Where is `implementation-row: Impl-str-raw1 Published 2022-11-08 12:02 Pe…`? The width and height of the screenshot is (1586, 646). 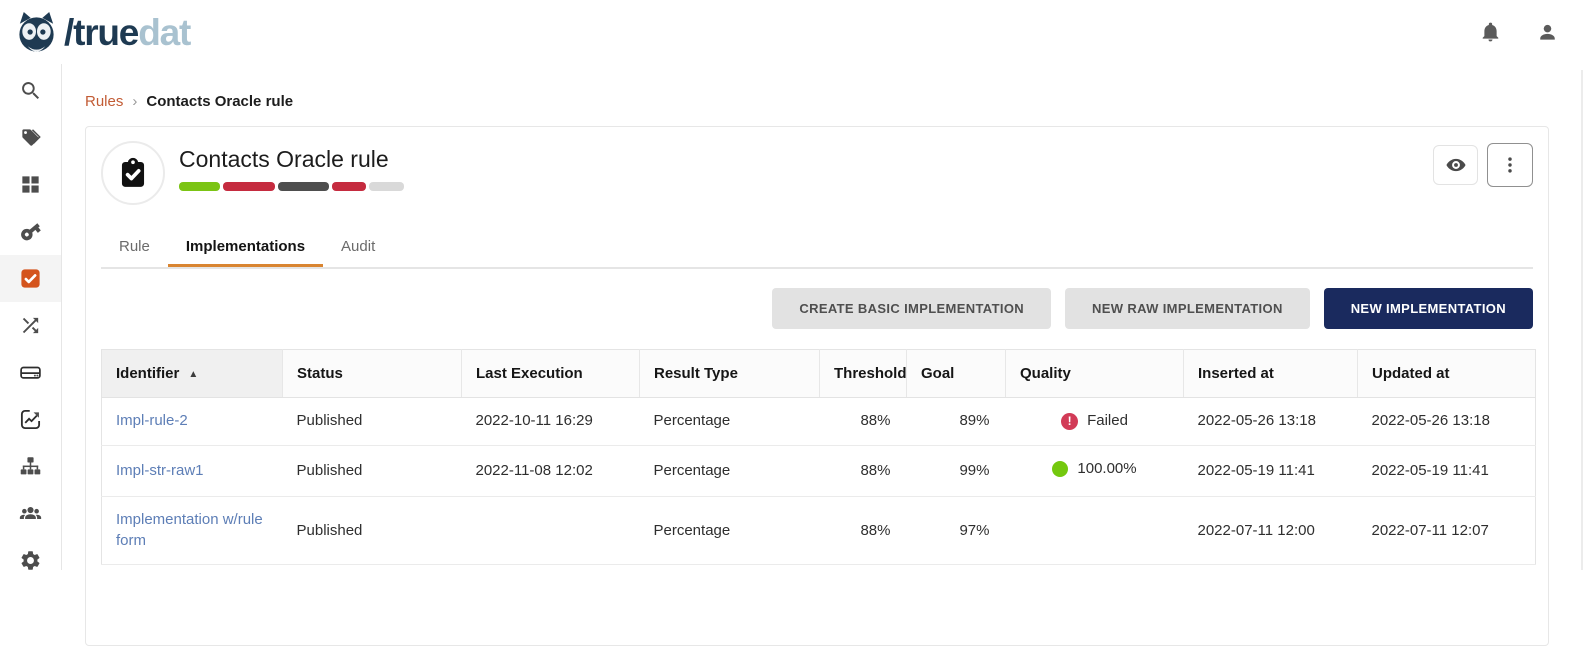 implementation-row: Impl-str-raw1 Published 2022-11-08 12:02 Pe… is located at coordinates (818, 471).